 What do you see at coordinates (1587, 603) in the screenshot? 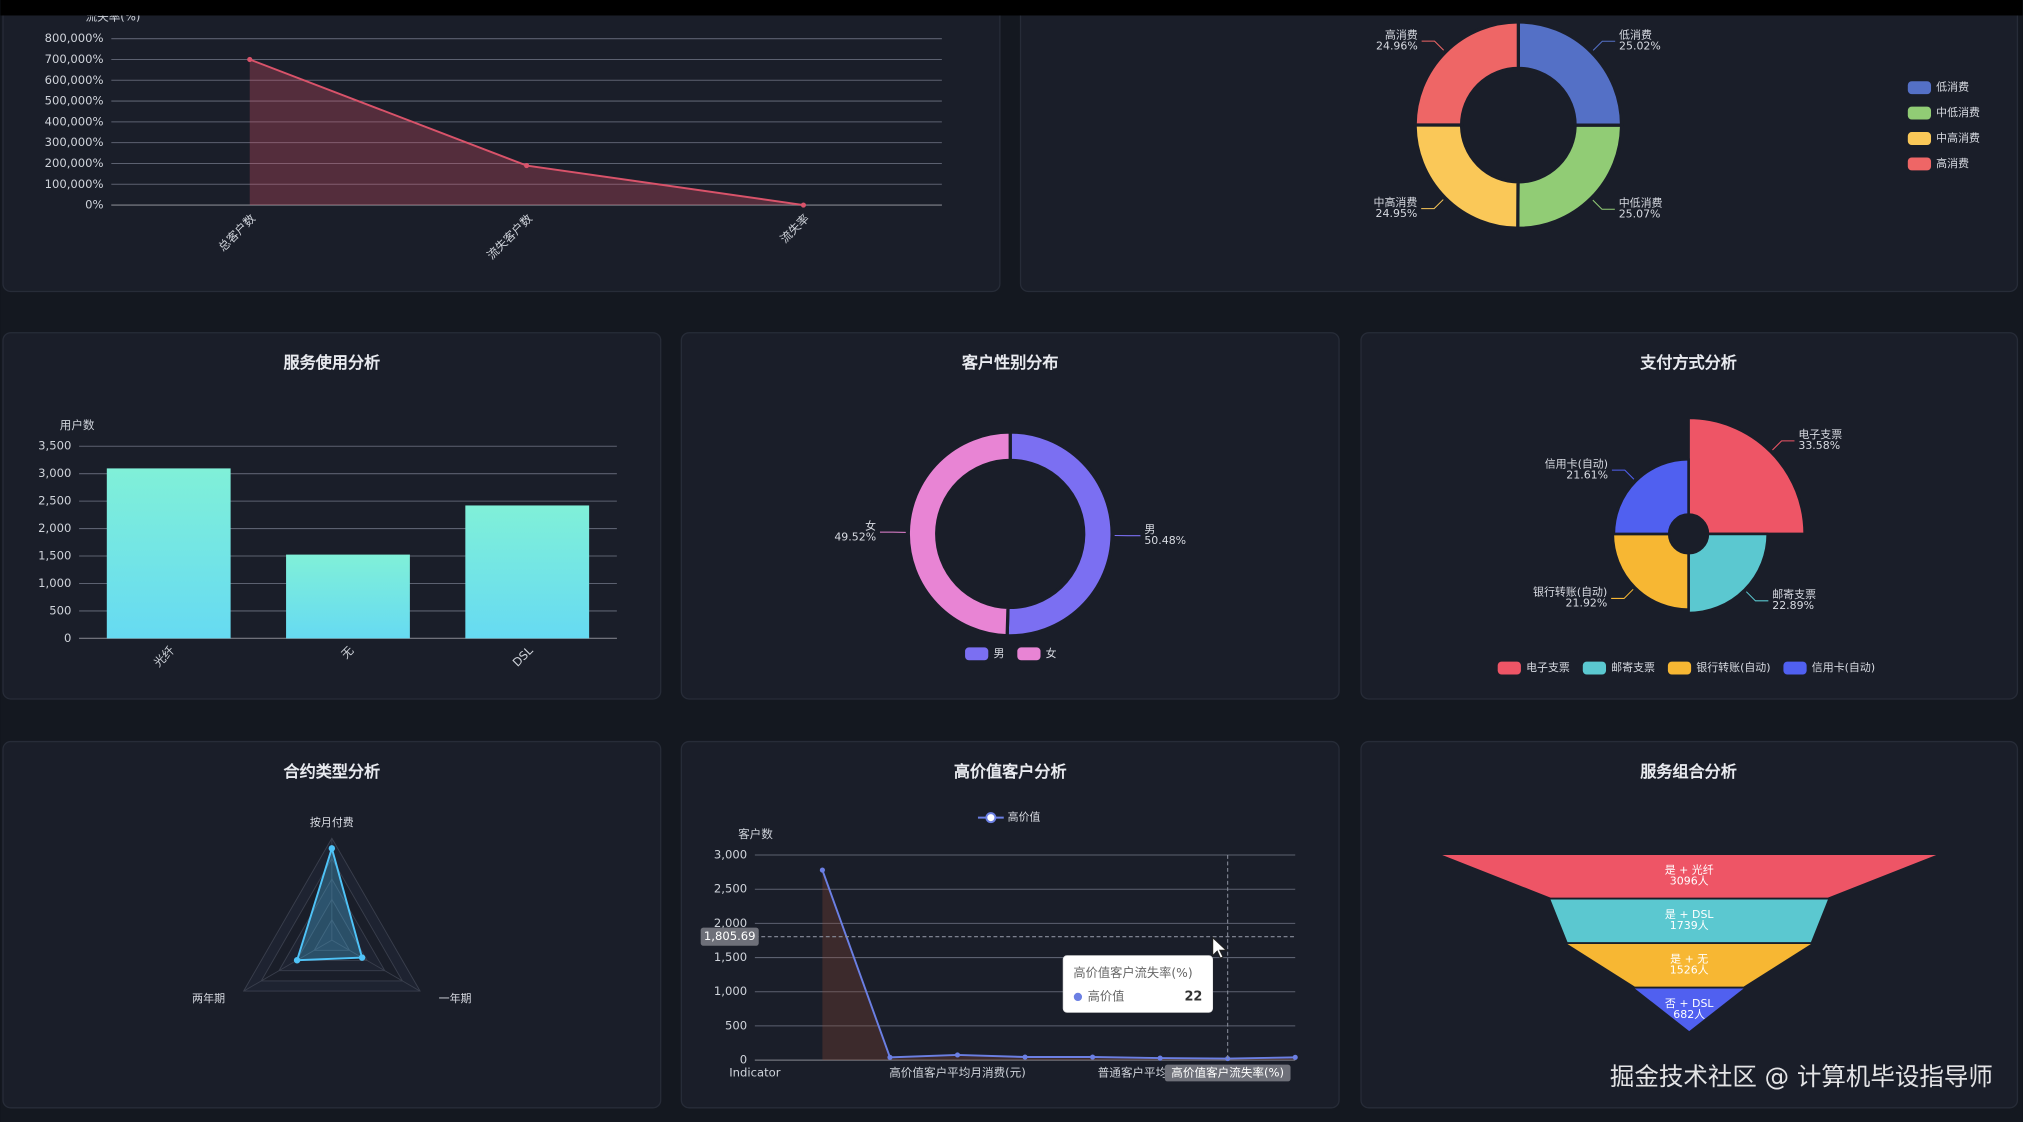
I see `slice-value-label: 21.92%` at bounding box center [1587, 603].